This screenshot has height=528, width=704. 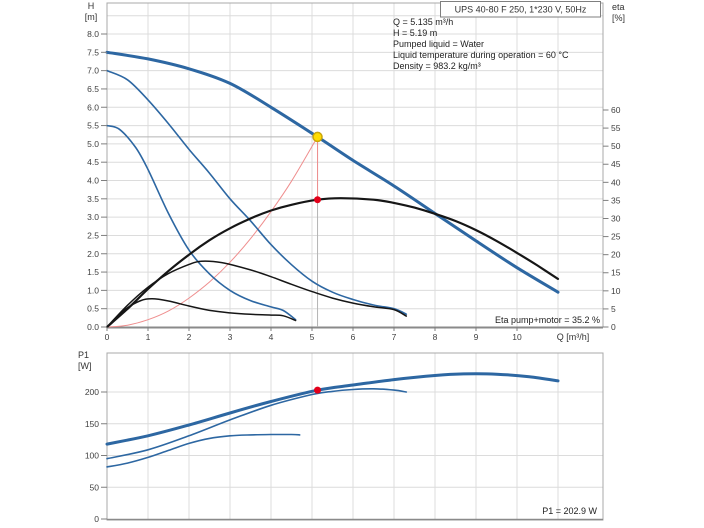 What do you see at coordinates (93, 162) in the screenshot?
I see `h-tick-label: 4.5` at bounding box center [93, 162].